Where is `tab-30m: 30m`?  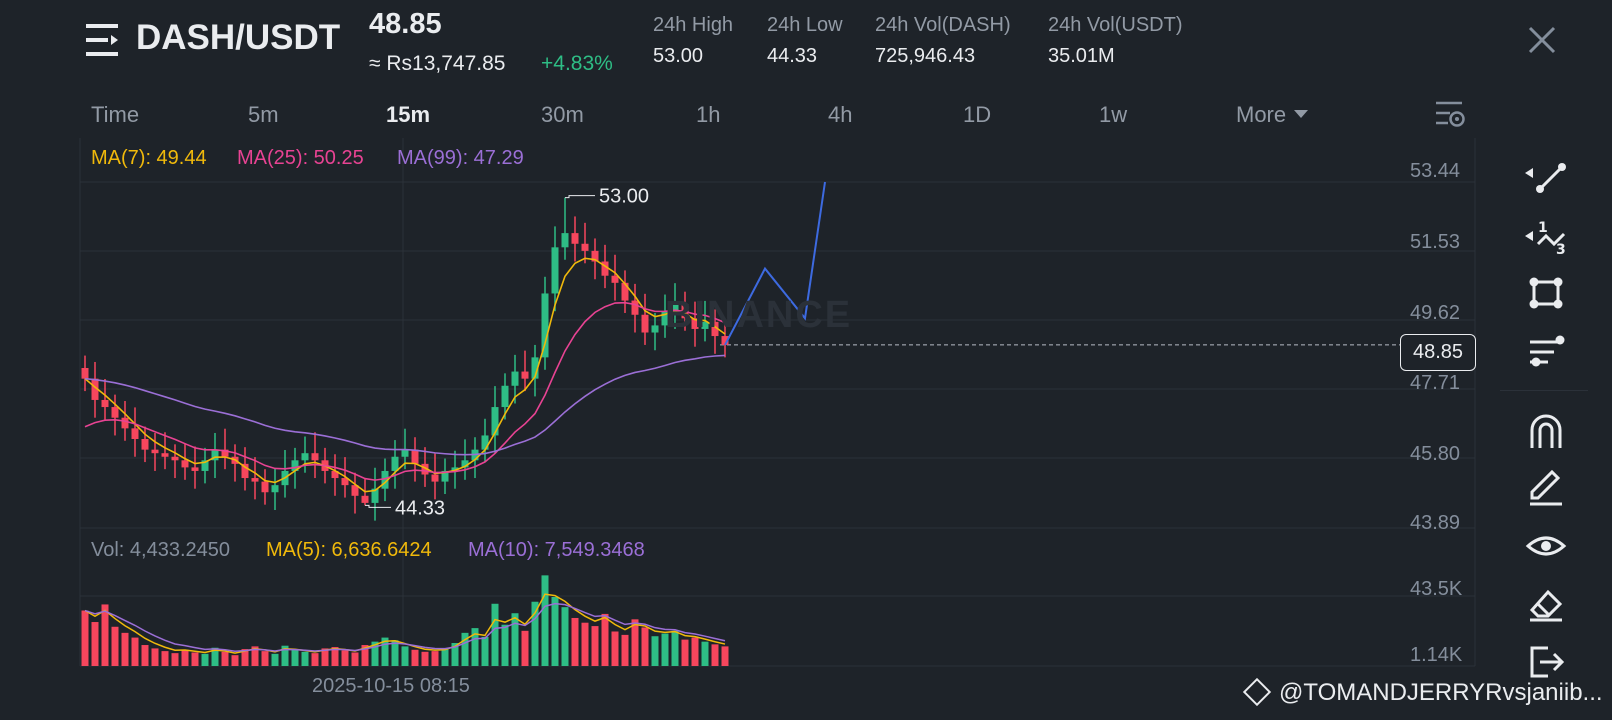
tab-30m: 30m is located at coordinates (562, 114).